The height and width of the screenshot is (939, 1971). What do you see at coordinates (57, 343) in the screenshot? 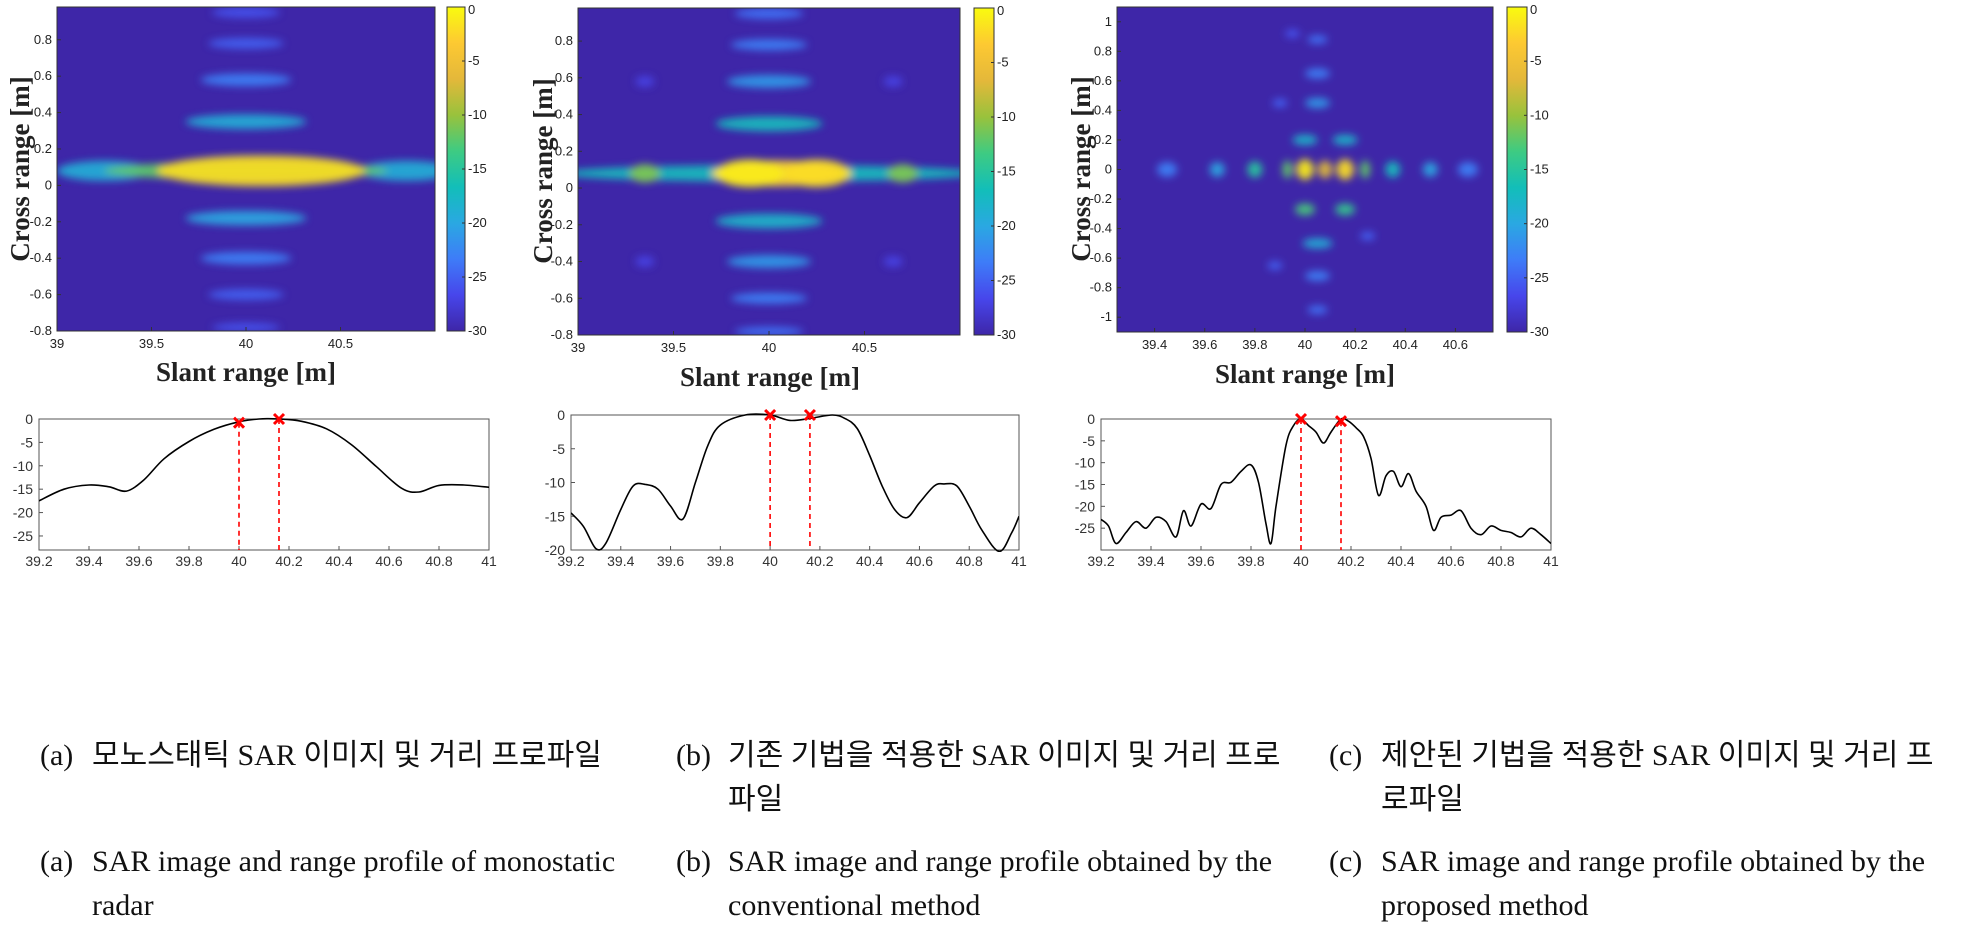
I see `x-tick-label: 39` at bounding box center [57, 343].